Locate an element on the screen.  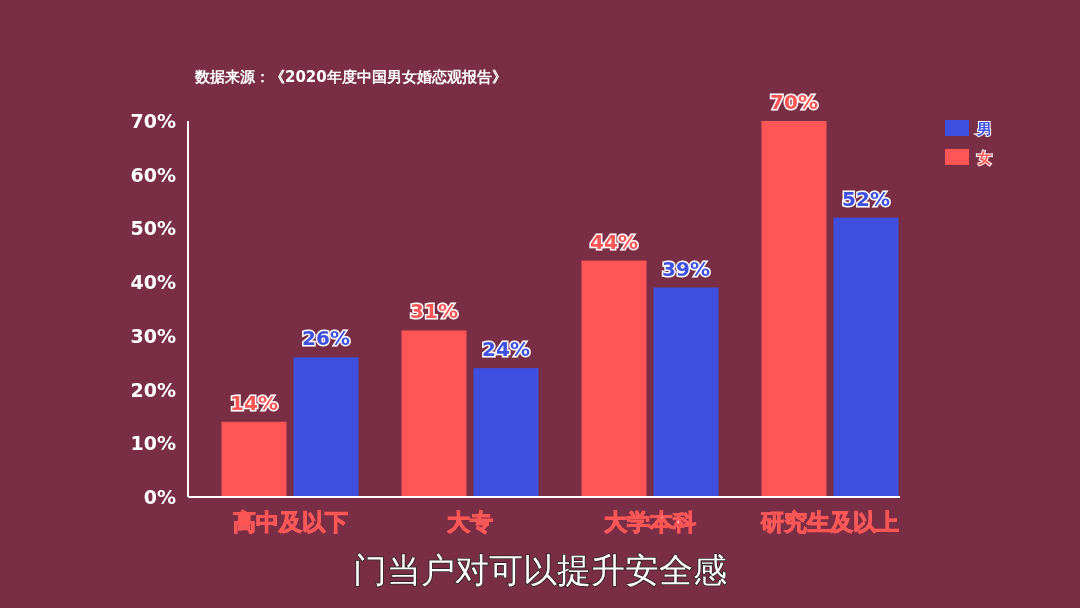
x-tick-label: 大学本科 is located at coordinates (650, 522).